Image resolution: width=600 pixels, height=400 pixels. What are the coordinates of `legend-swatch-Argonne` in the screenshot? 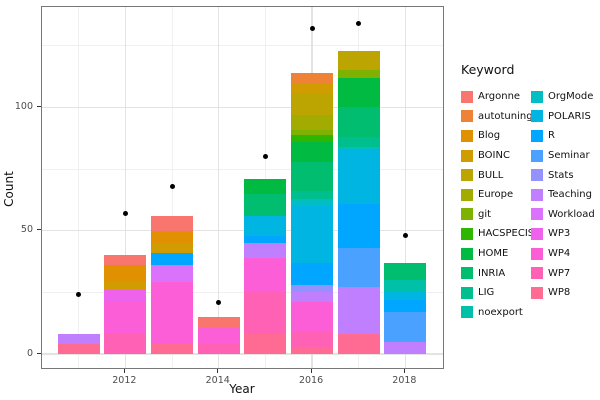 It's located at (467, 96).